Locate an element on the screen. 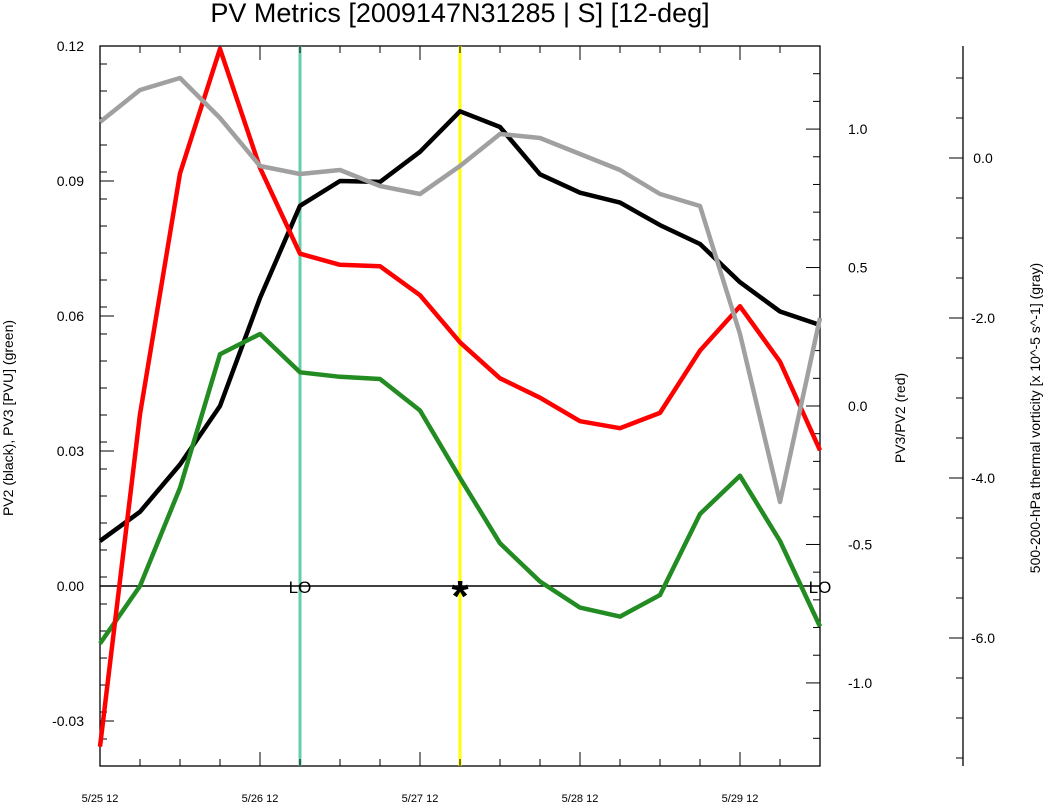 The width and height of the screenshot is (1045, 805). right-axis-2-tick-label: -4.0 is located at coordinates (983, 478).